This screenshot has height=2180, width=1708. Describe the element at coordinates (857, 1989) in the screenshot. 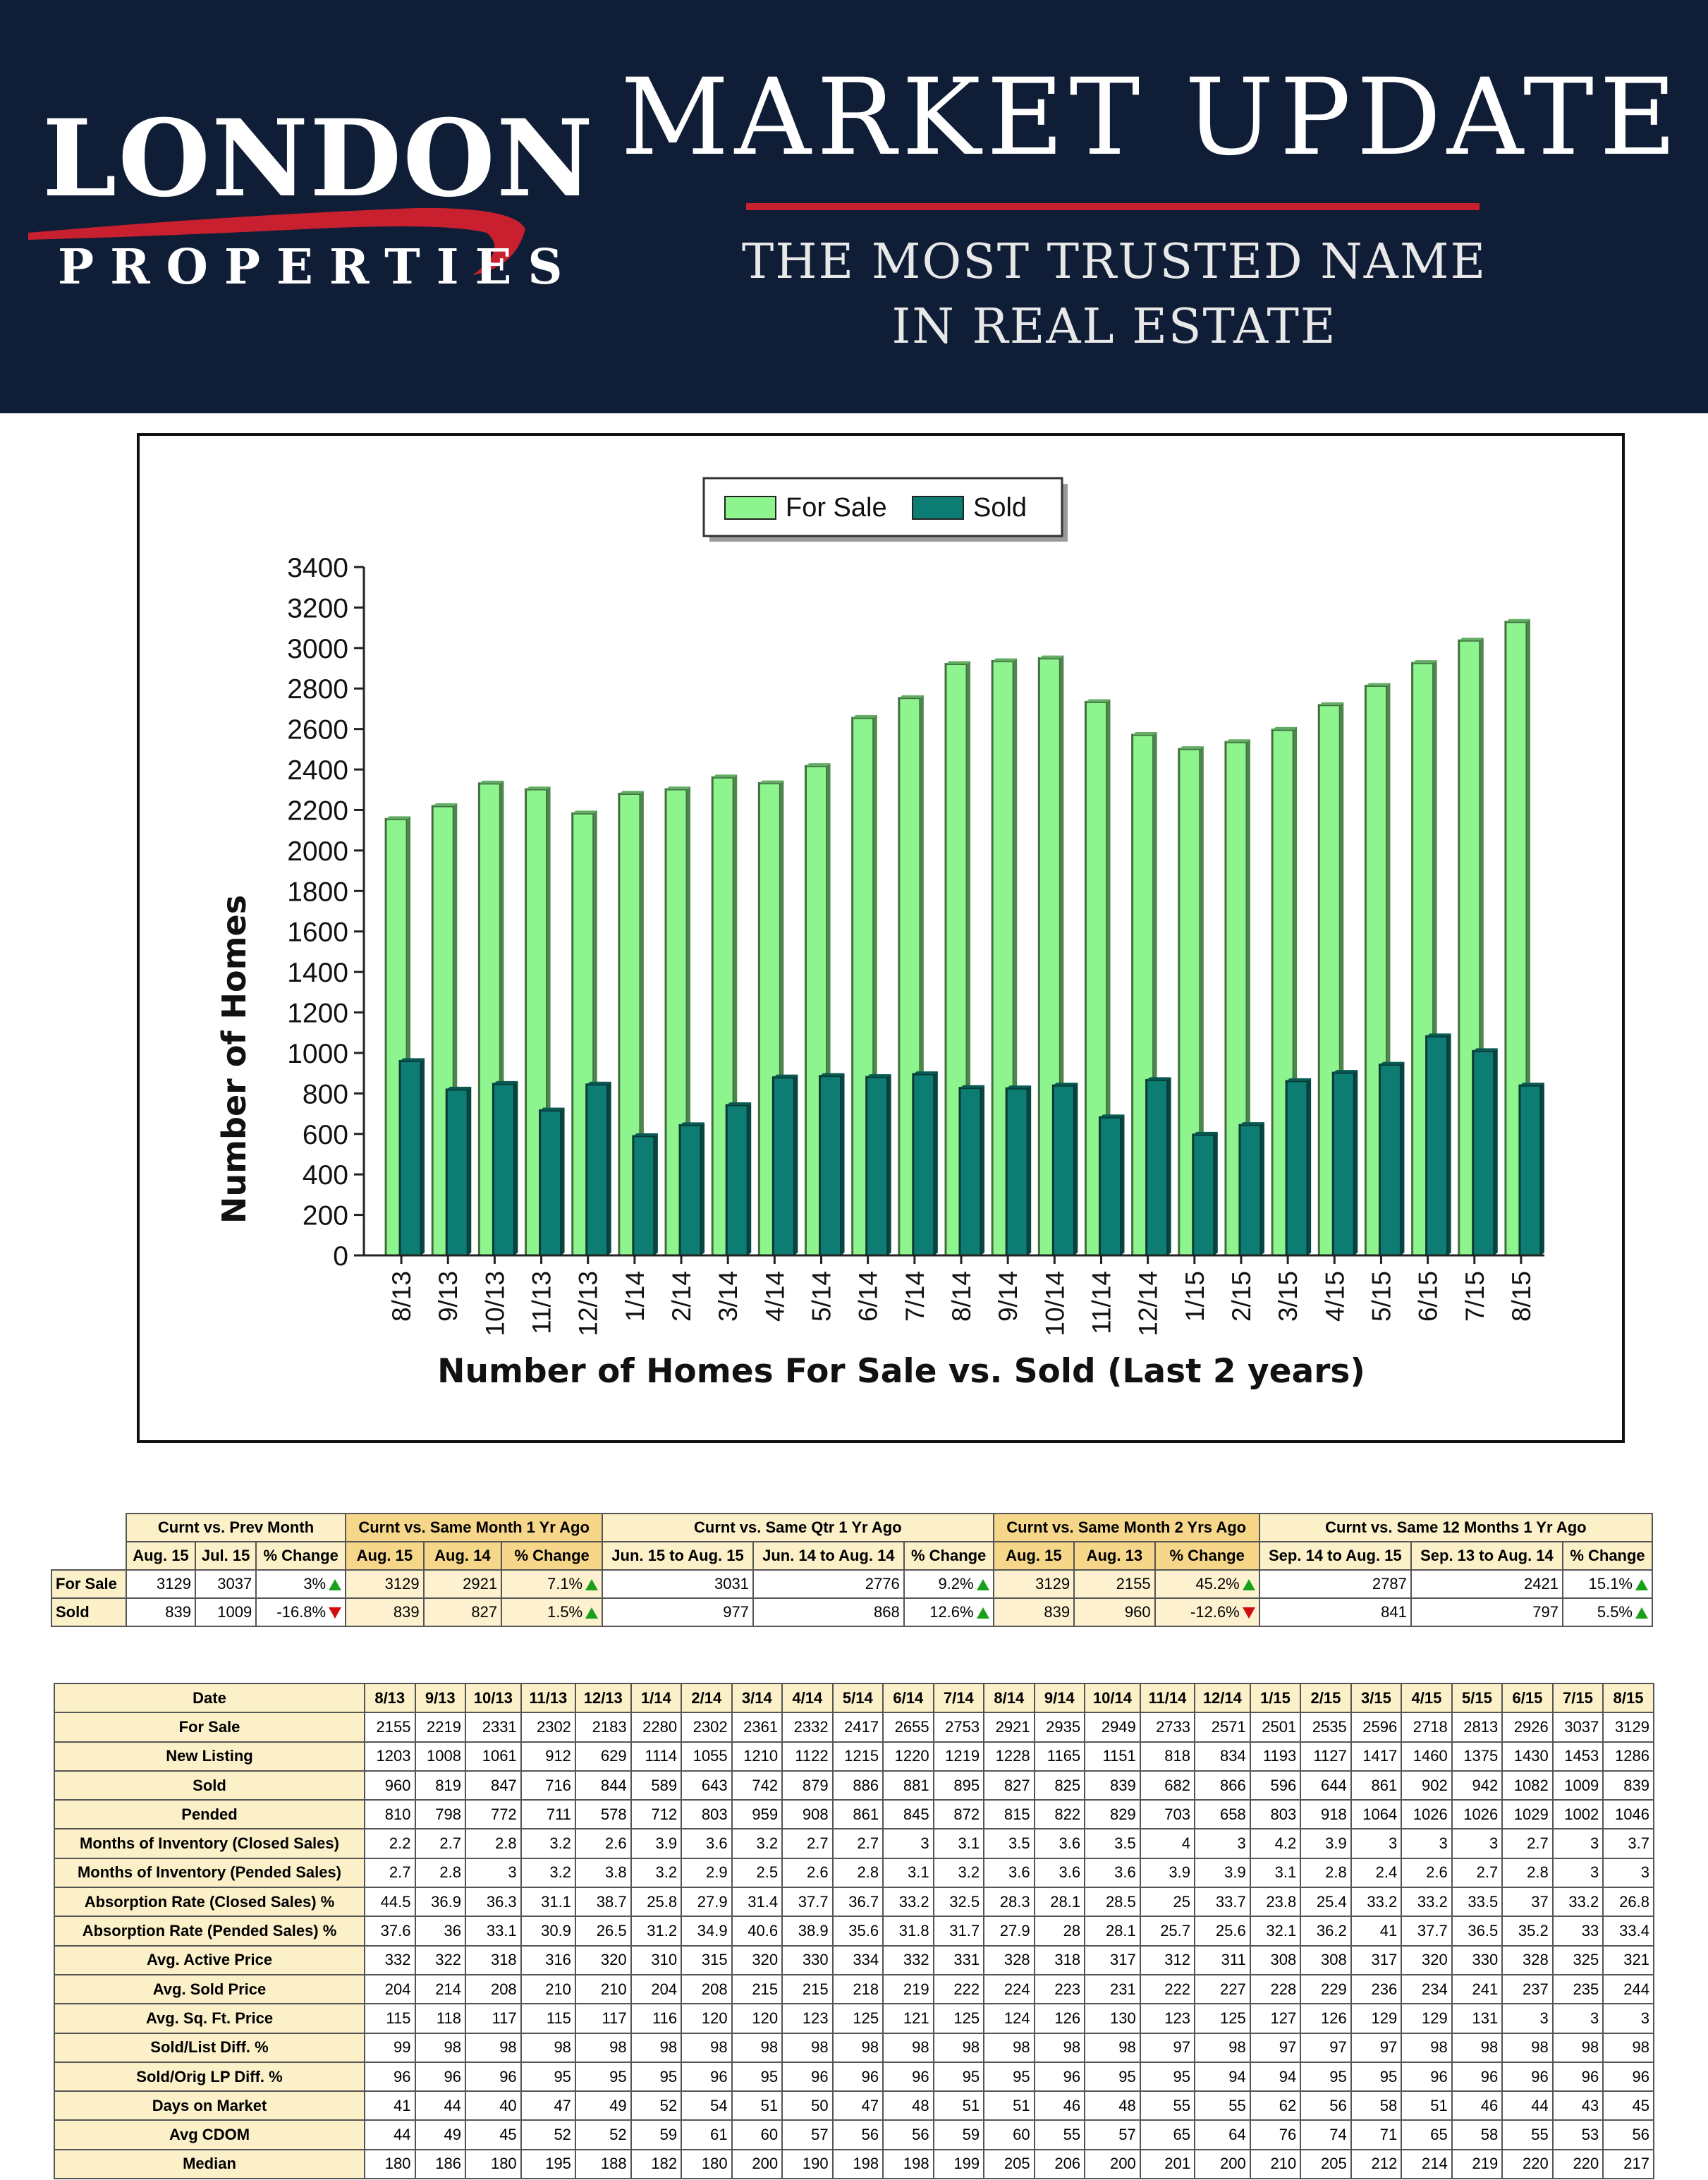

I see `stats-cell: 218` at that location.